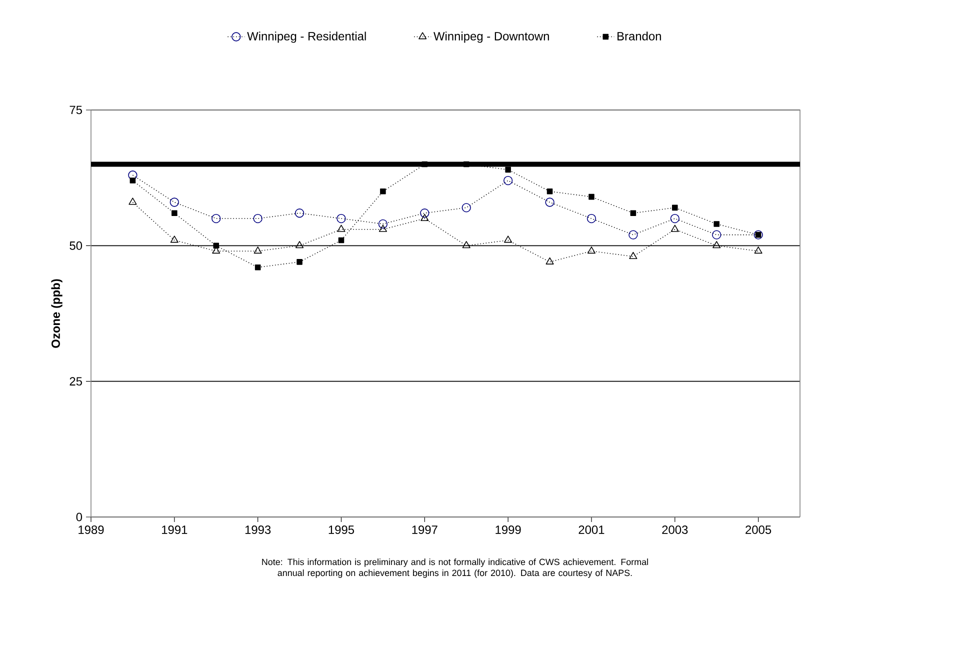  Describe the element at coordinates (258, 530) in the screenshot. I see `x-tick-label: 1993` at that location.